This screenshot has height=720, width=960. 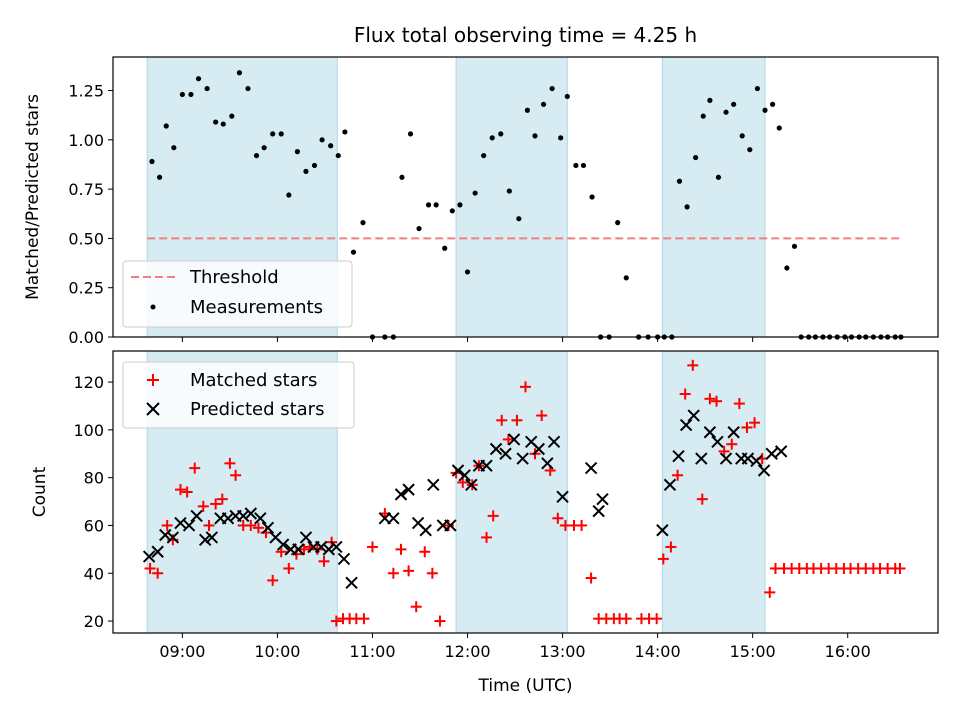 I want to click on y-tick-label: 120, so click(x=88, y=382).